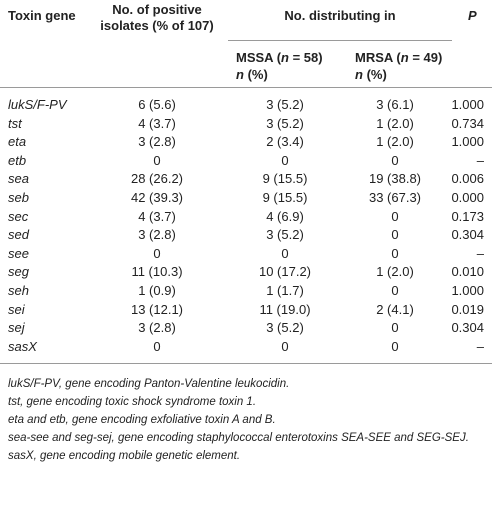 The width and height of the screenshot is (492, 518). What do you see at coordinates (17, 142) in the screenshot?
I see `cell-gene: eta` at bounding box center [17, 142].